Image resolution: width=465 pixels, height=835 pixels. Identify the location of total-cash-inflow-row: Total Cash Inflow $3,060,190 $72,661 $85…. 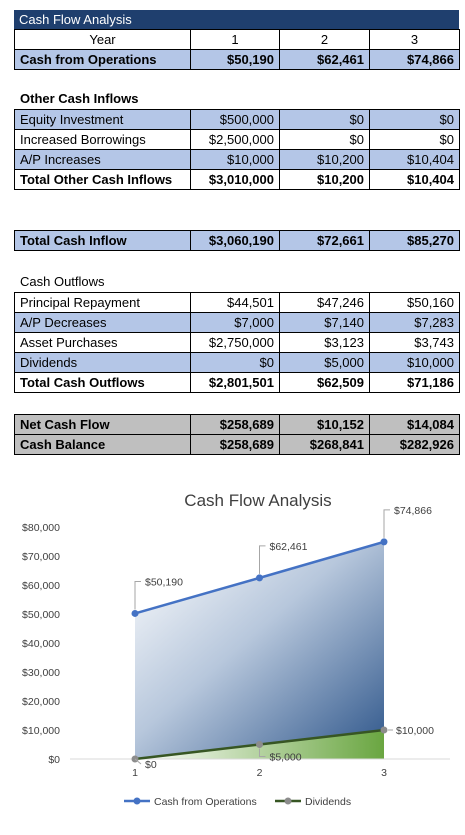
(237, 240).